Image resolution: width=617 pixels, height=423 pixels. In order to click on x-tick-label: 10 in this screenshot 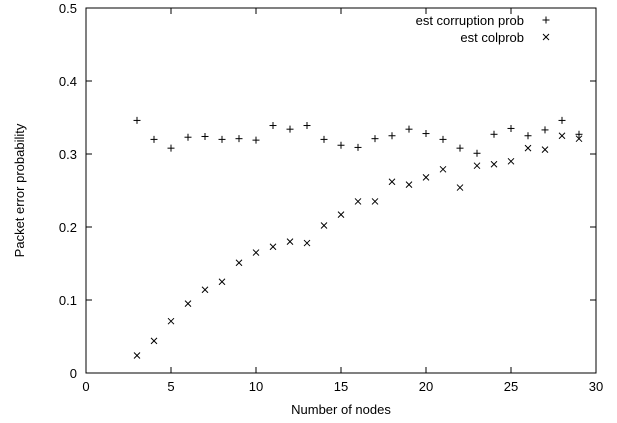, I will do `click(256, 386)`.